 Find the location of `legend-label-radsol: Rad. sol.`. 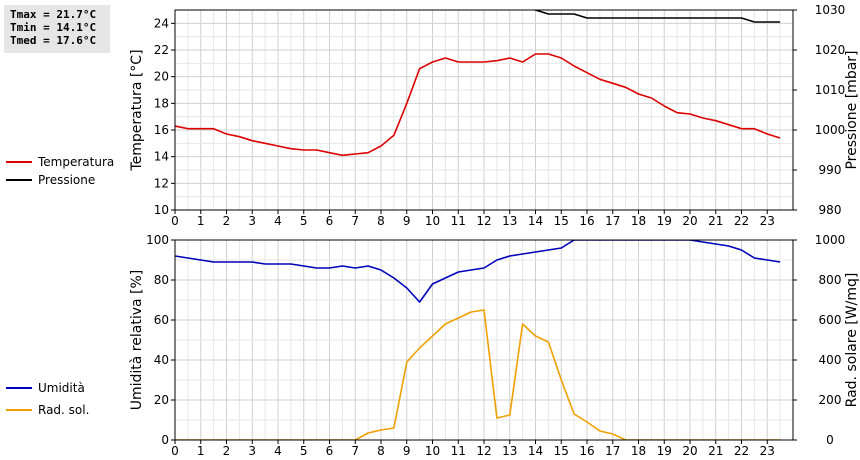

legend-label-radsol: Rad. sol. is located at coordinates (64, 410).